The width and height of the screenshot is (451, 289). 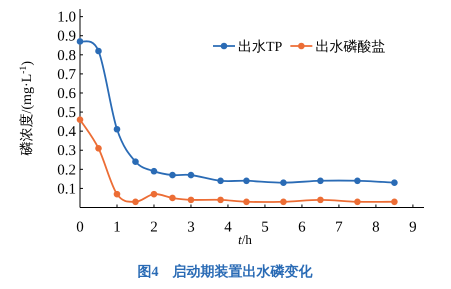 I want to click on x-tick-label: 4, so click(x=228, y=228).